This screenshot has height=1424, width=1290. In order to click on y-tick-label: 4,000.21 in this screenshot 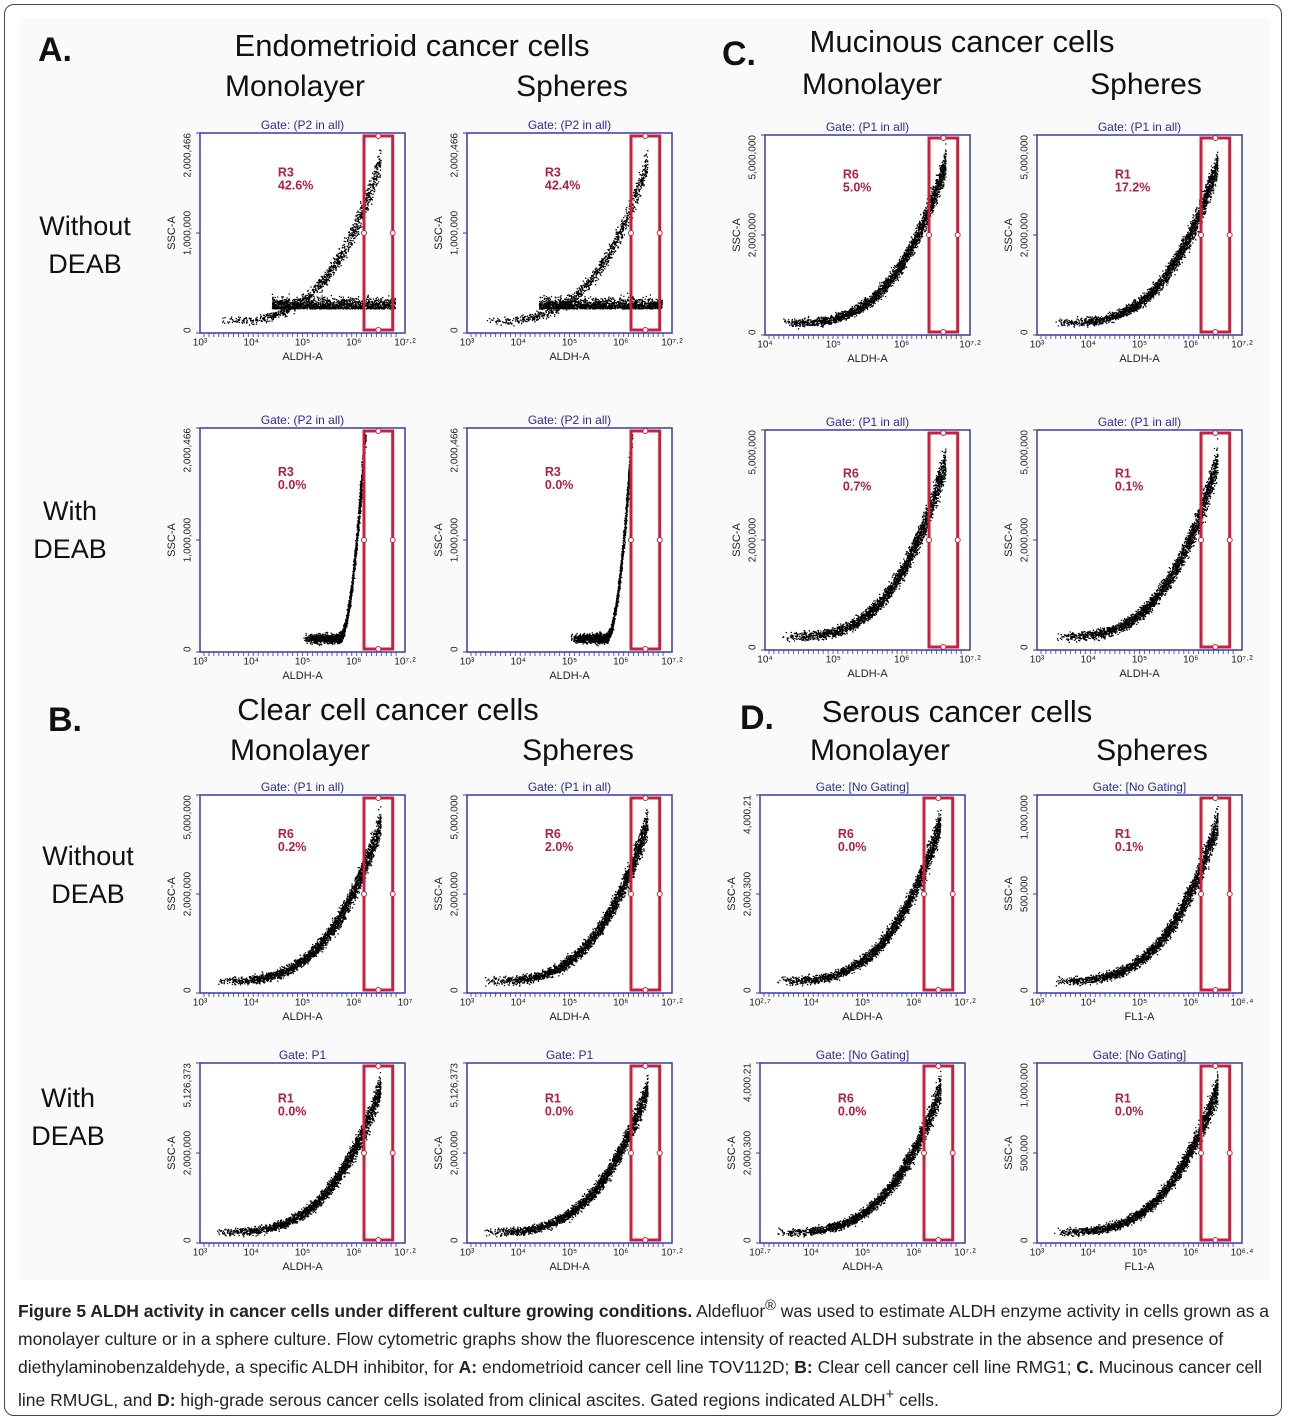, I will do `click(748, 1082)`.